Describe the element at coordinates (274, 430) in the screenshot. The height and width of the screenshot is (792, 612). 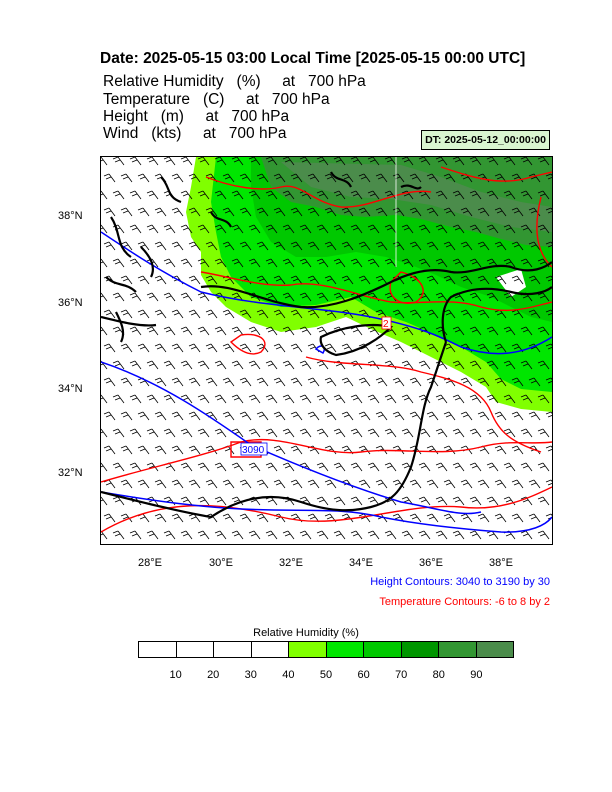
I see `coast-africa` at that location.